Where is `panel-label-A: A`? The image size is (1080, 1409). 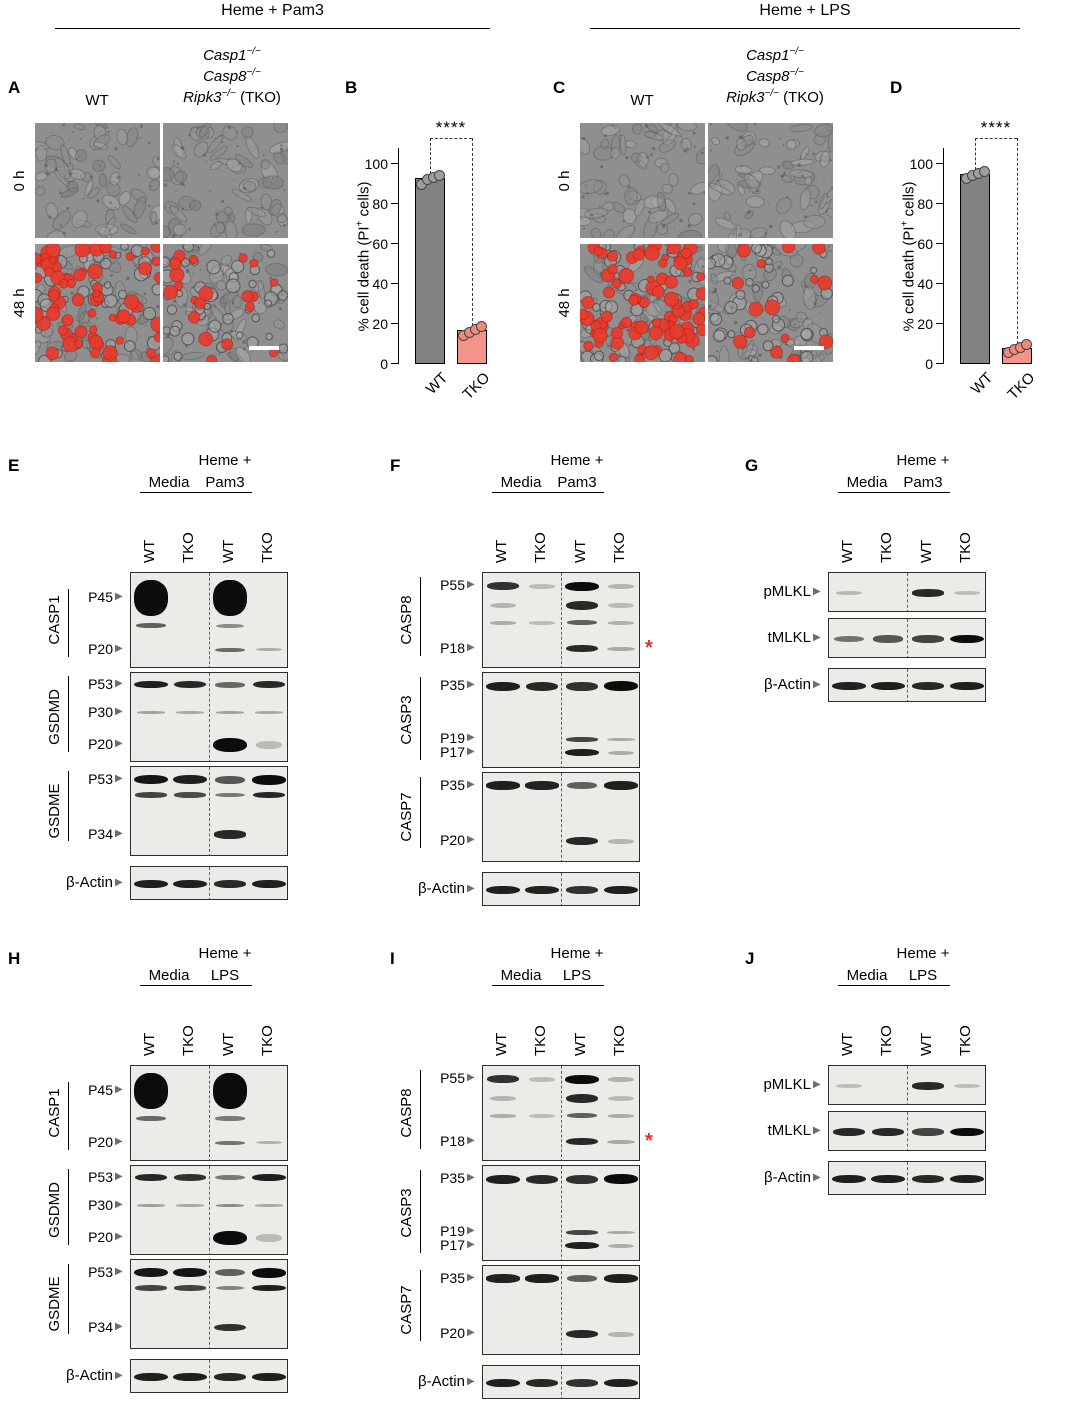 panel-label-A: A is located at coordinates (14, 87).